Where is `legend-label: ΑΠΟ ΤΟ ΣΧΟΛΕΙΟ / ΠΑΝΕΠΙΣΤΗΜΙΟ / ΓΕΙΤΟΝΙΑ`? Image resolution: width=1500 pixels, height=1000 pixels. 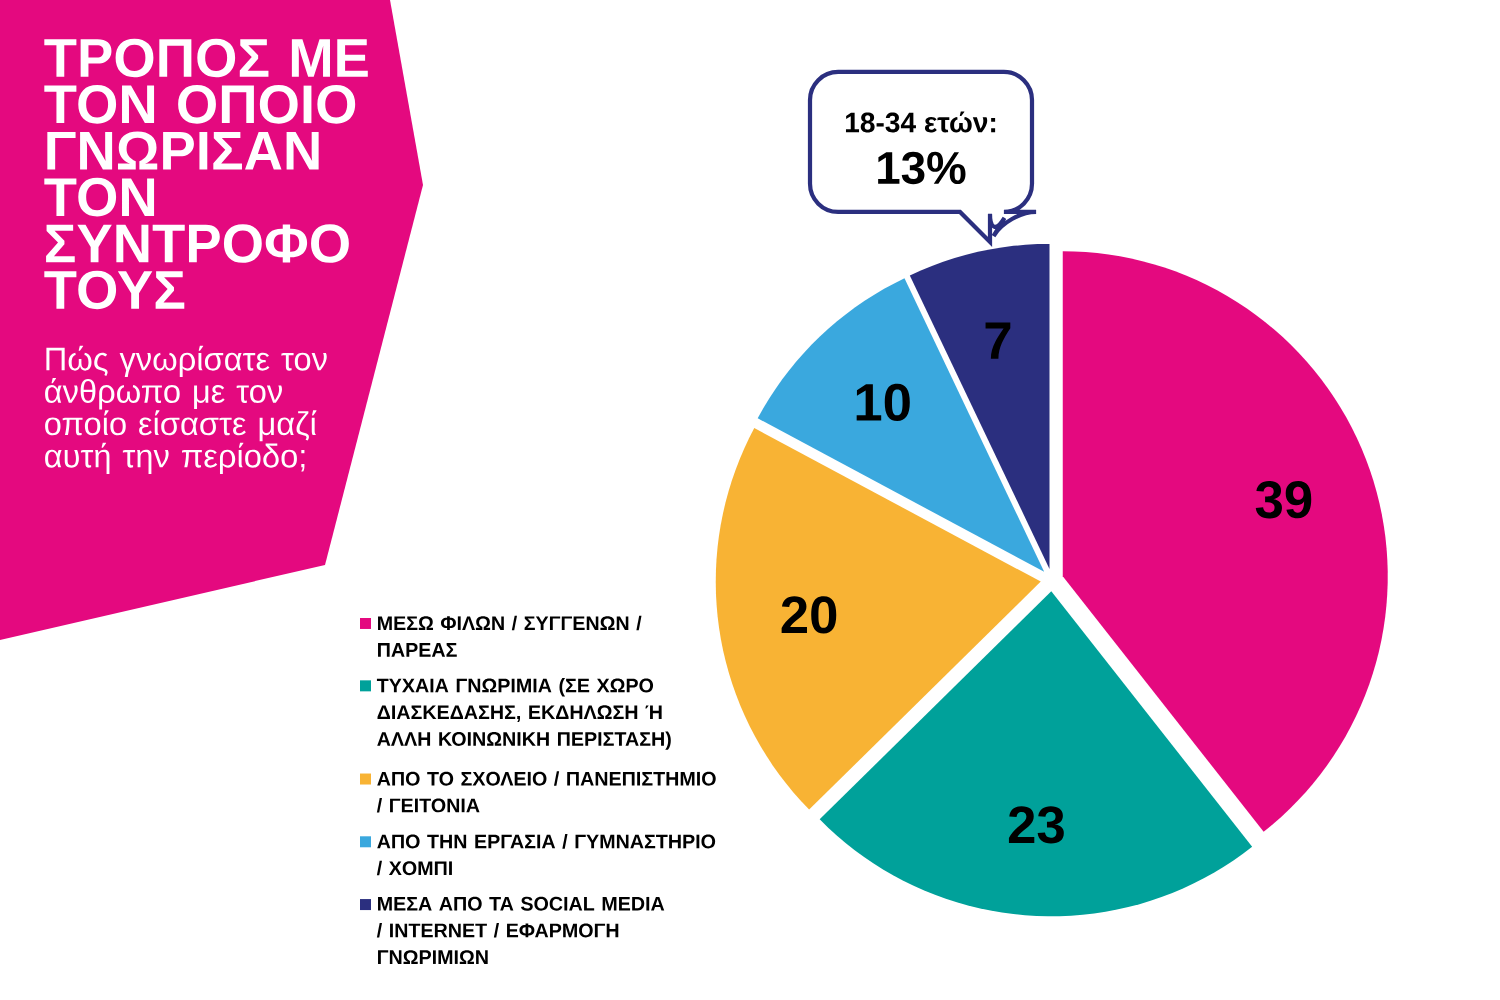
legend-label: ΑΠΟ ΤΟ ΣΧΟΛΕΙΟ / ΠΑΝΕΠΙΣΤΗΜΙΟ / ΓΕΙΤΟΝΙΑ is located at coordinates (546, 792).